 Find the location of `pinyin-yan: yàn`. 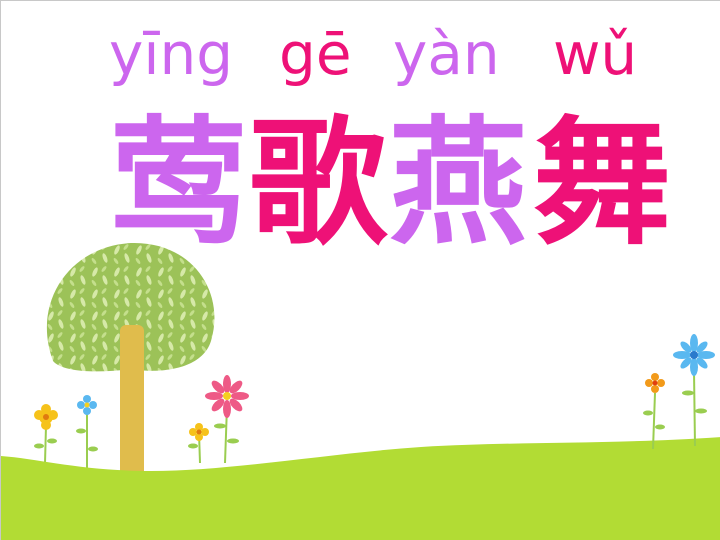

pinyin-yan: yàn is located at coordinates (446, 54).